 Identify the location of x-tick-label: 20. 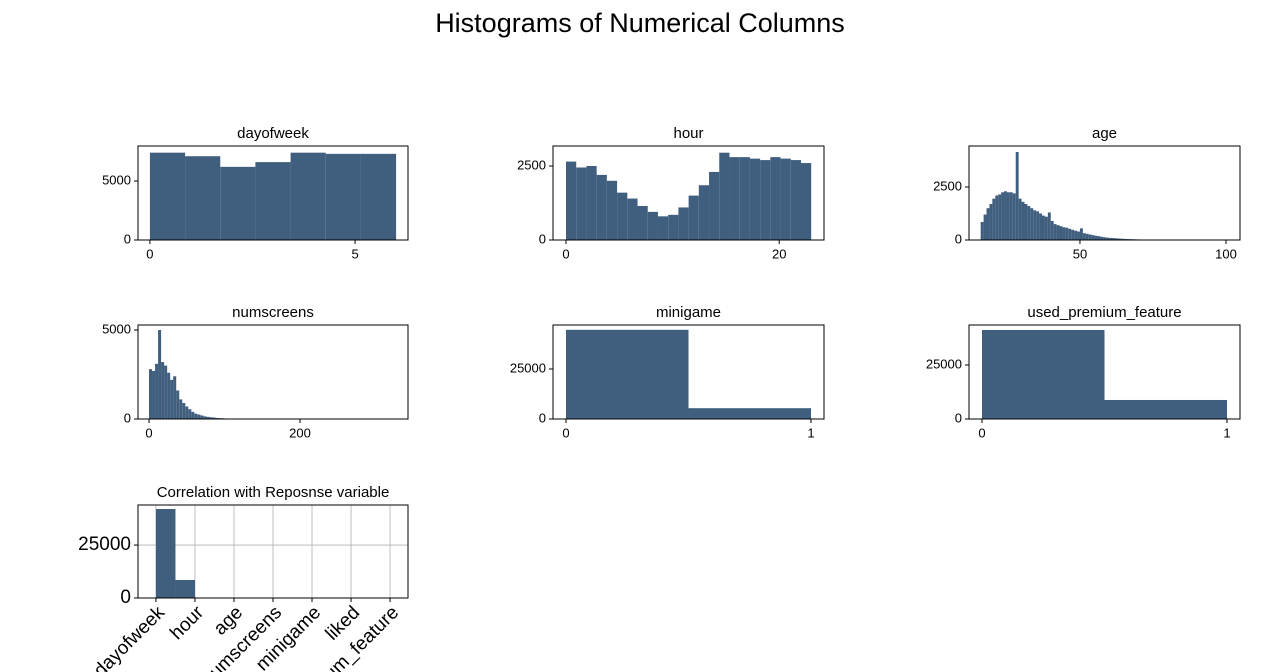
(779, 253).